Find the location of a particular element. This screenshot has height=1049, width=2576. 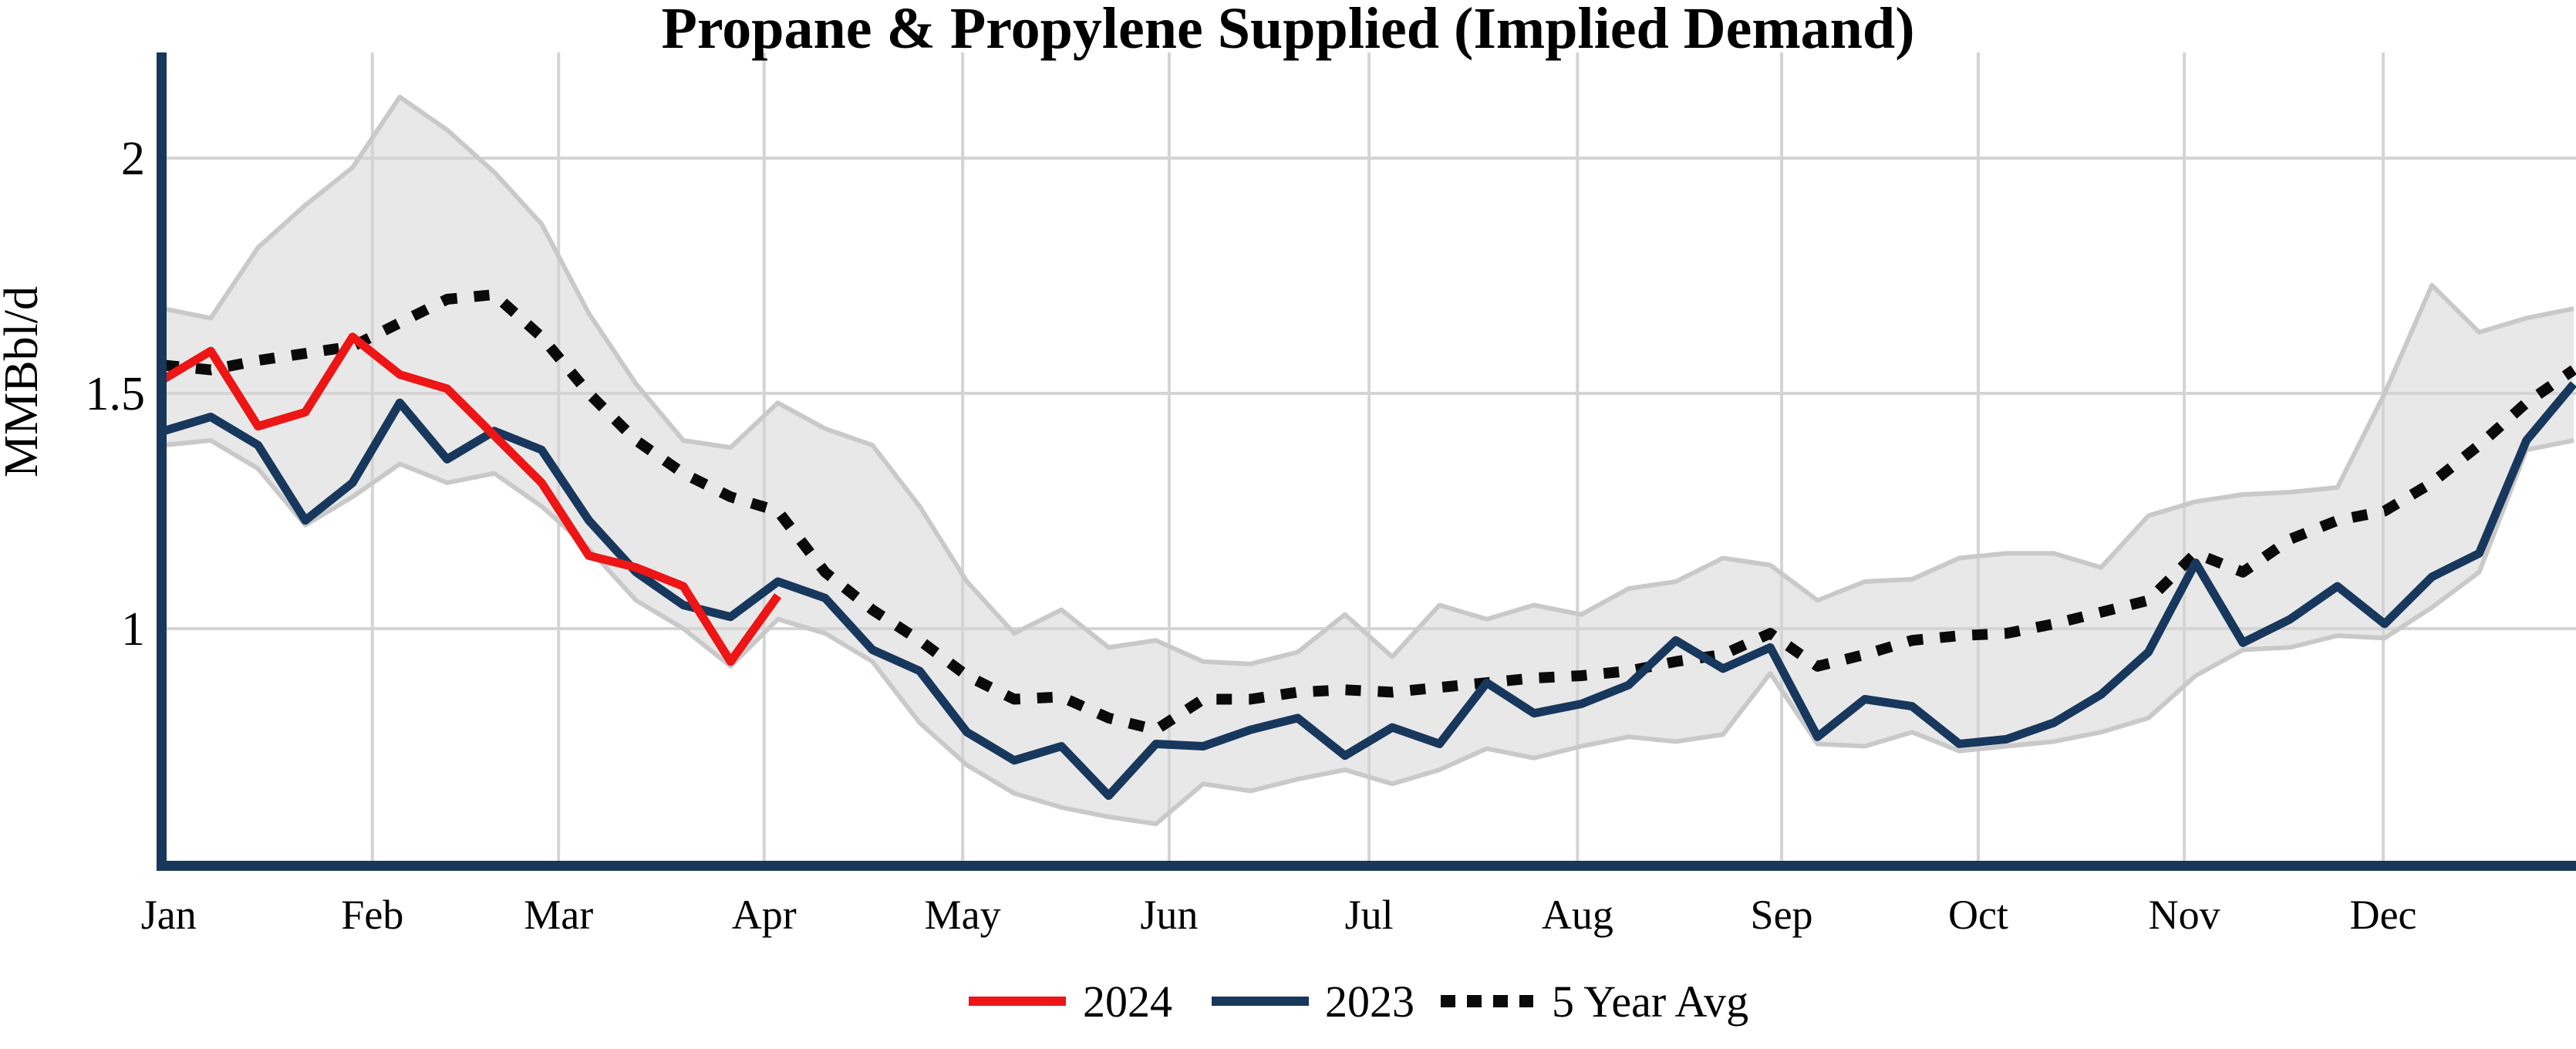

y-tick-label-1: 1 is located at coordinates (133, 629).